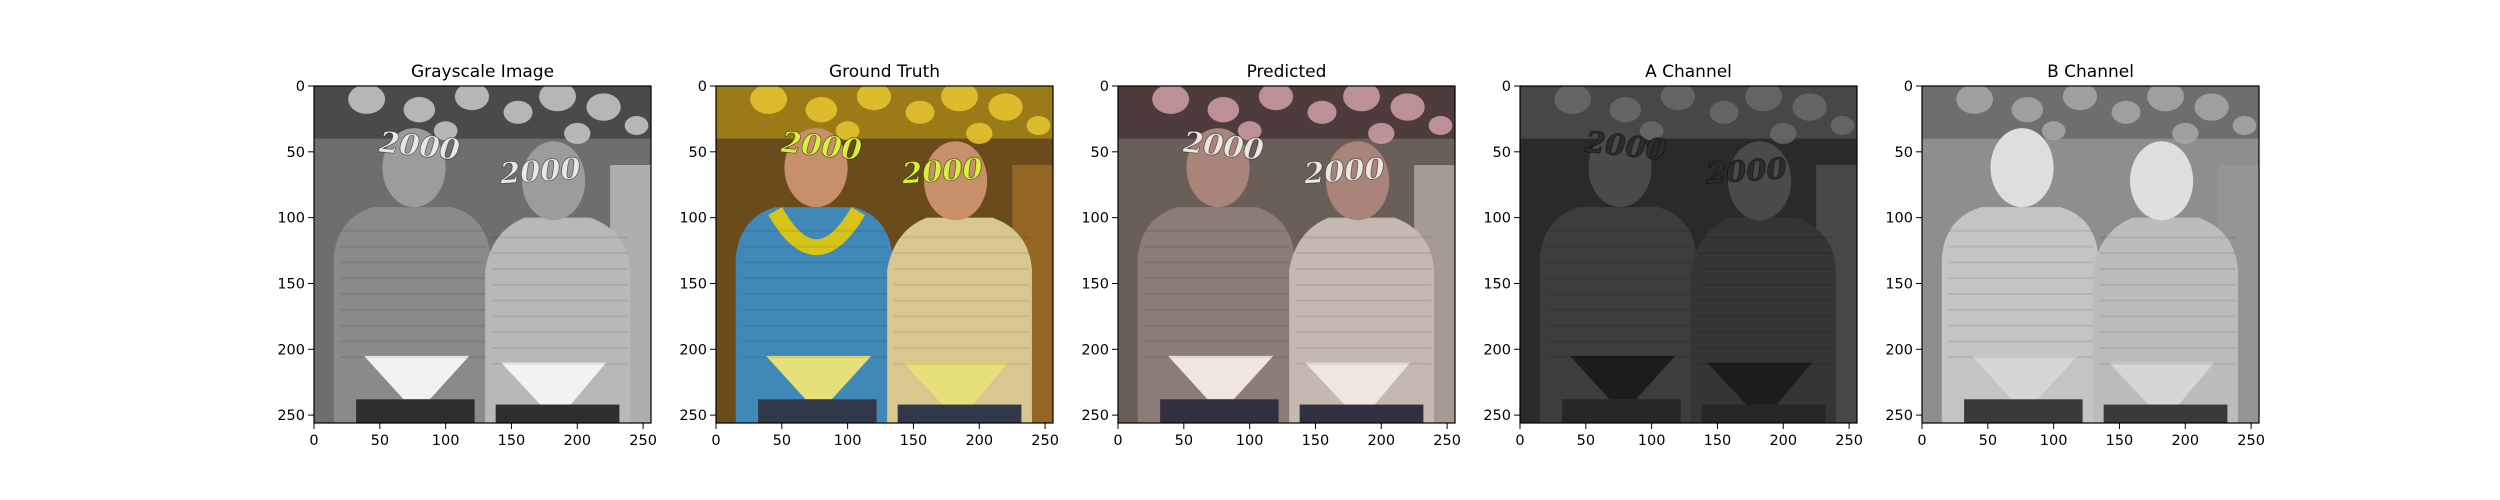  What do you see at coordinates (884, 72) in the screenshot?
I see `panel-title: Ground Truth` at bounding box center [884, 72].